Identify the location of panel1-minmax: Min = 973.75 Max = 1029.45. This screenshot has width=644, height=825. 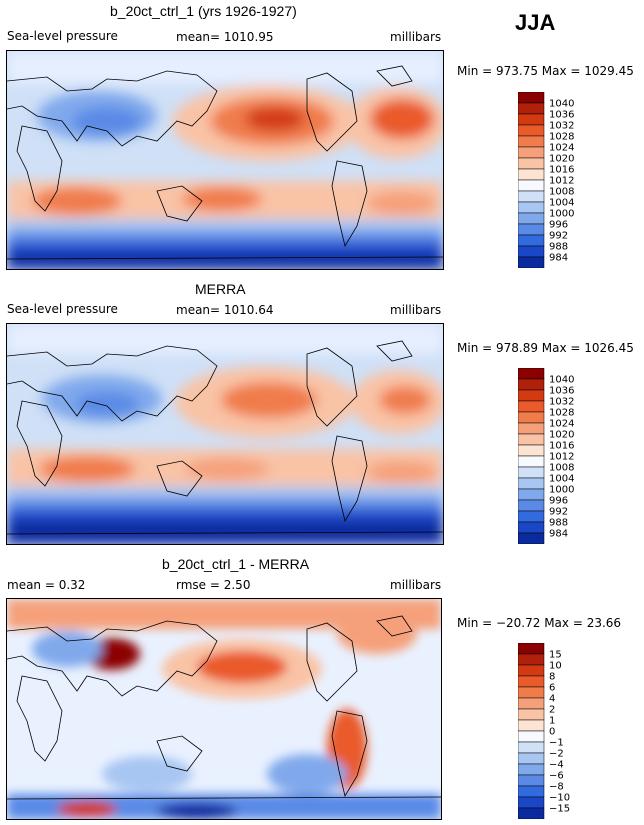
(545, 71).